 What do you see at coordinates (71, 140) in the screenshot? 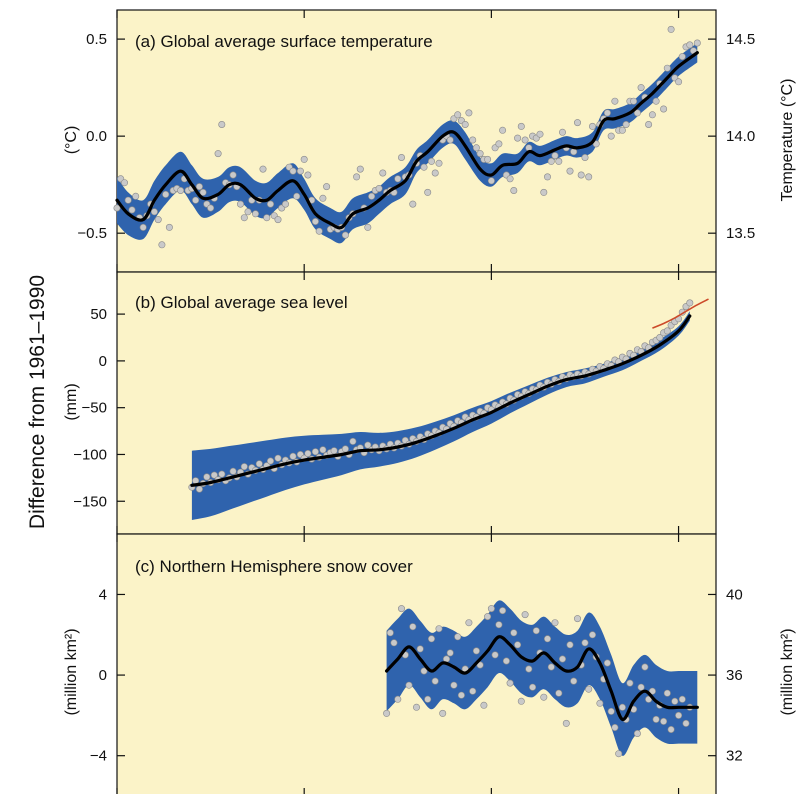
I see `panel-a-ylabel-left: (°C)` at bounding box center [71, 140].